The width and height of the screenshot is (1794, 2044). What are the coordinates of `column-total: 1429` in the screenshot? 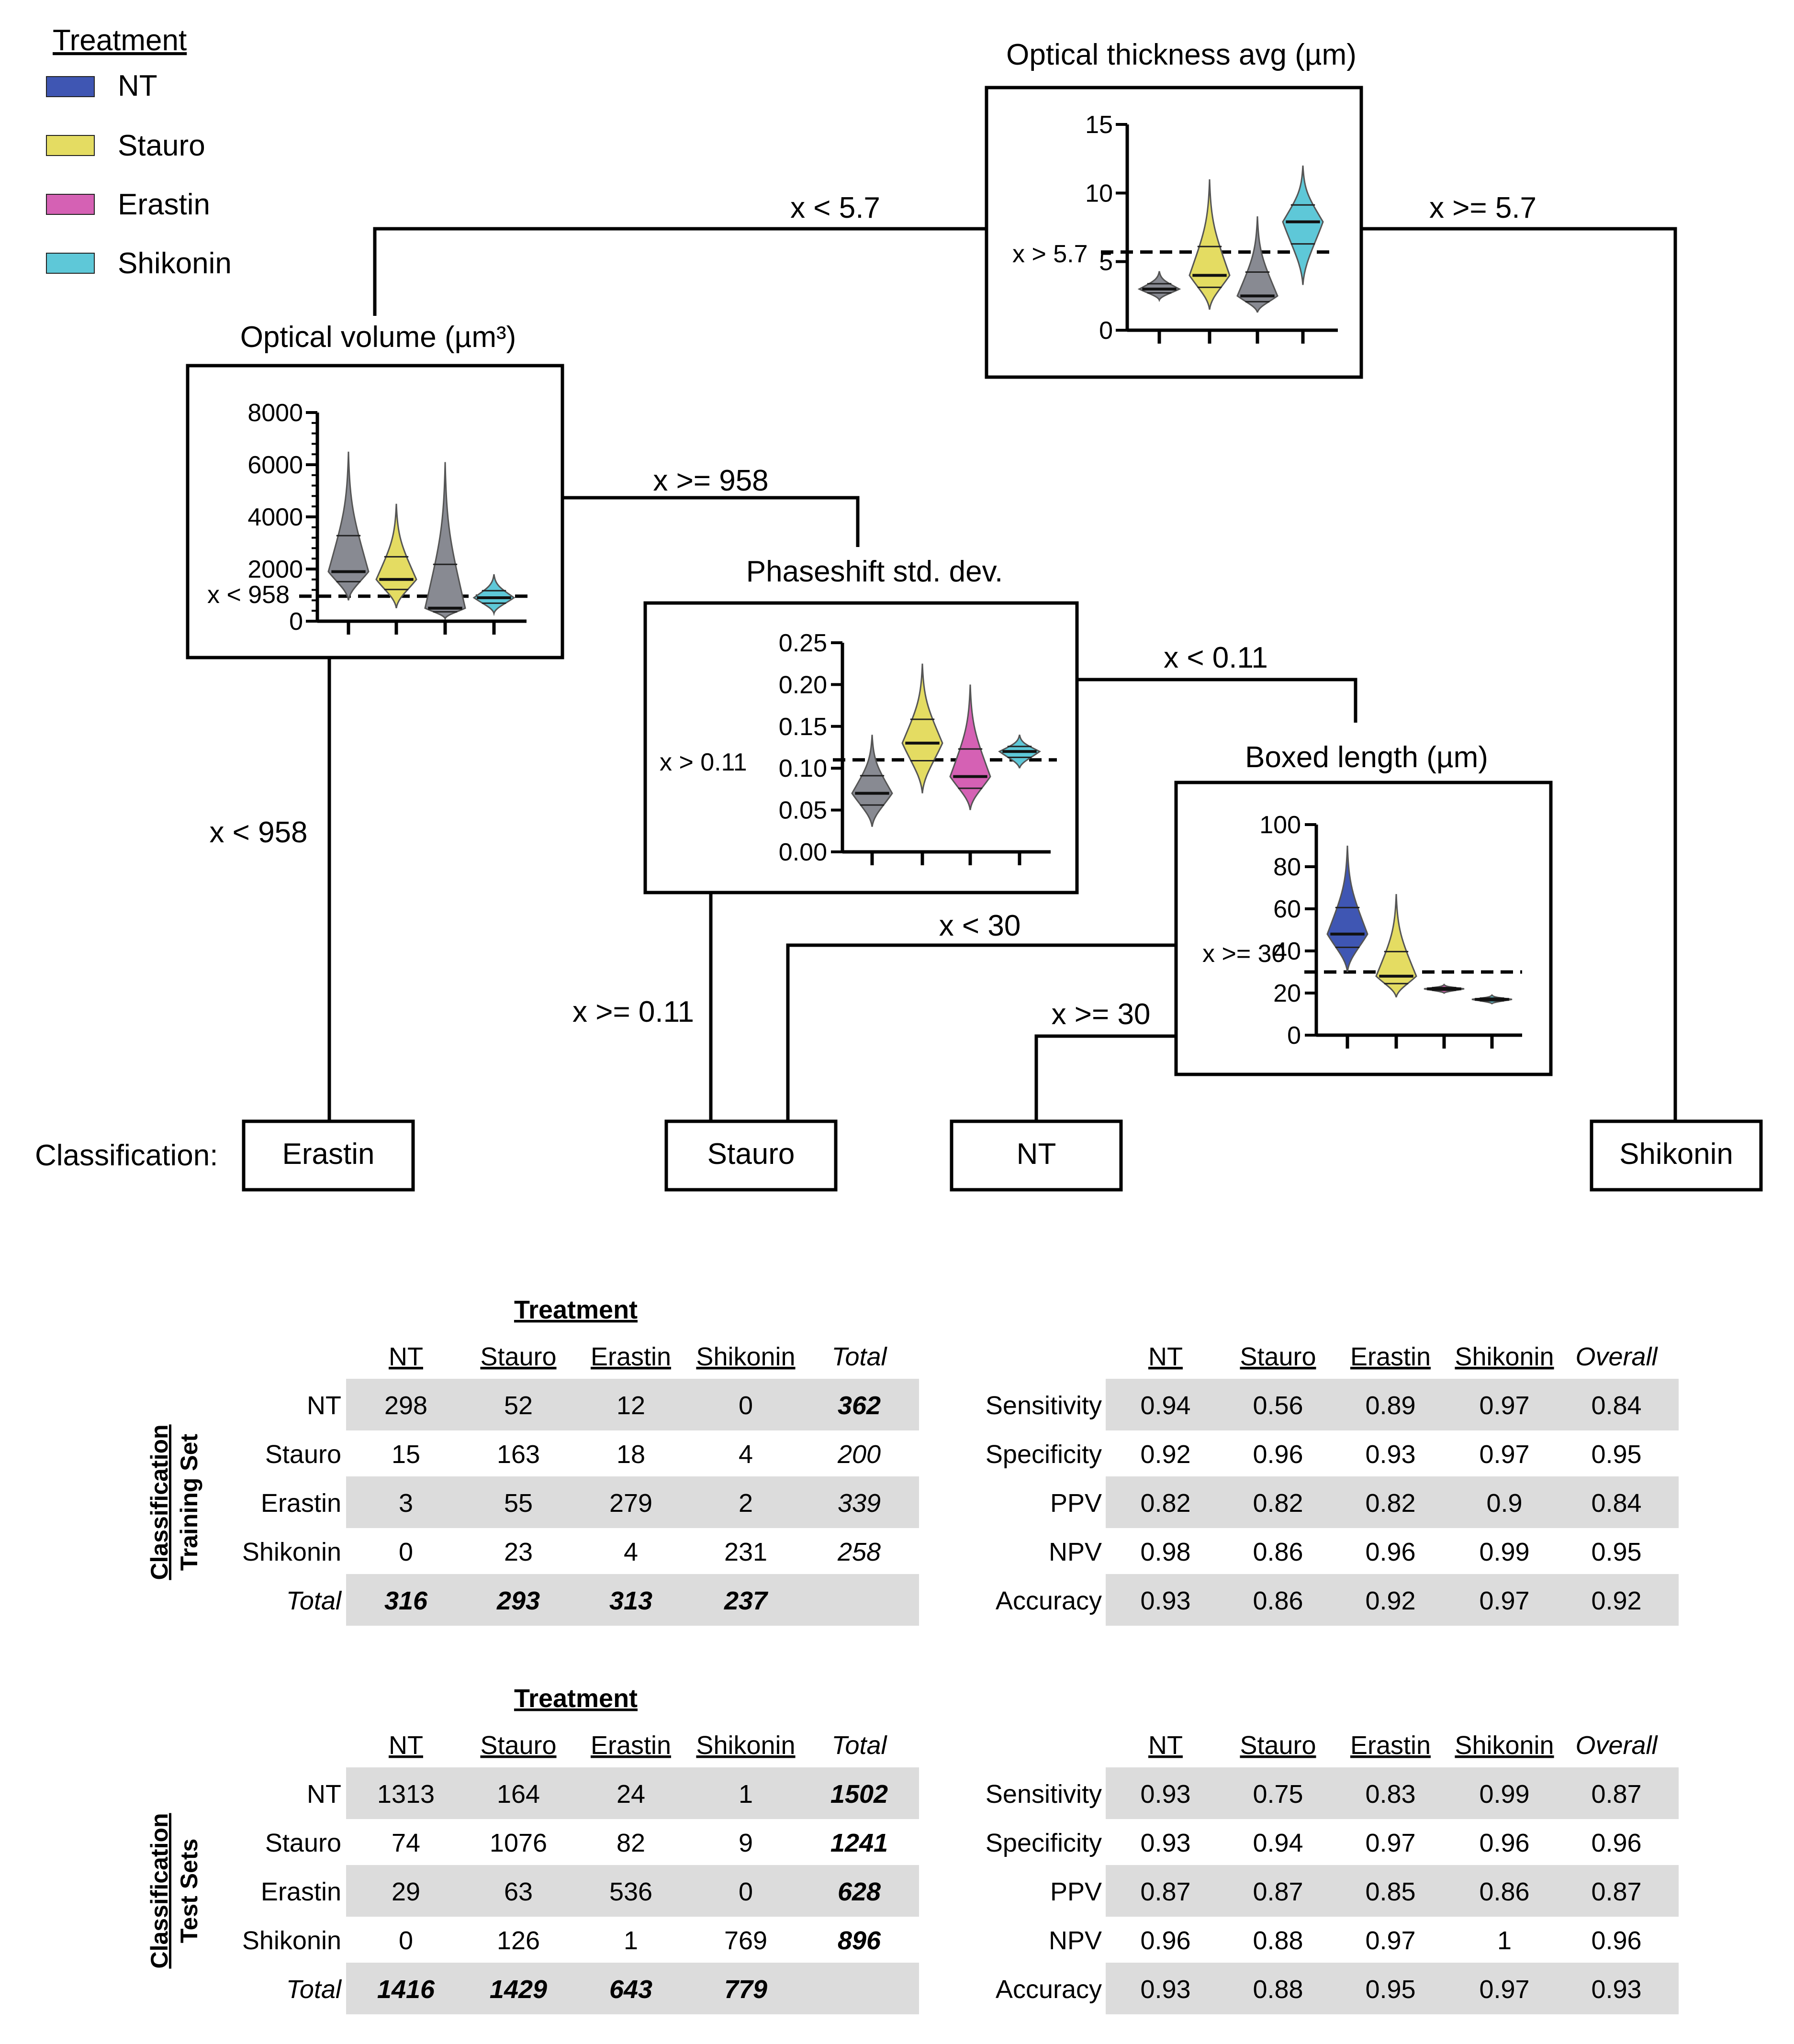 It's located at (518, 1989).